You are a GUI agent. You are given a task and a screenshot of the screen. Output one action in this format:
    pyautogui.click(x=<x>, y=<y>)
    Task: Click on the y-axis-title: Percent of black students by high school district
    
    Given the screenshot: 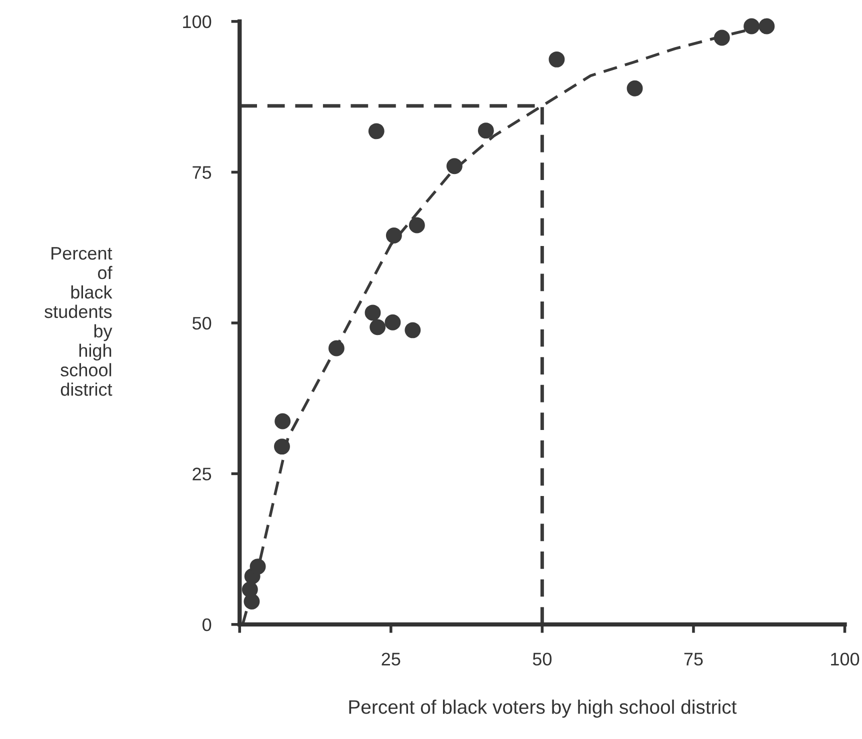 What is the action you would take?
    pyautogui.click(x=78, y=321)
    